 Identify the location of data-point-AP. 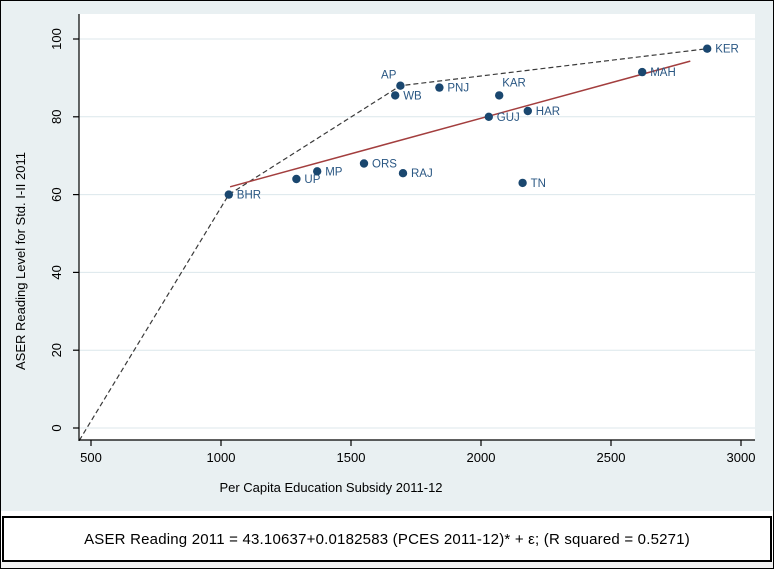
(400, 85).